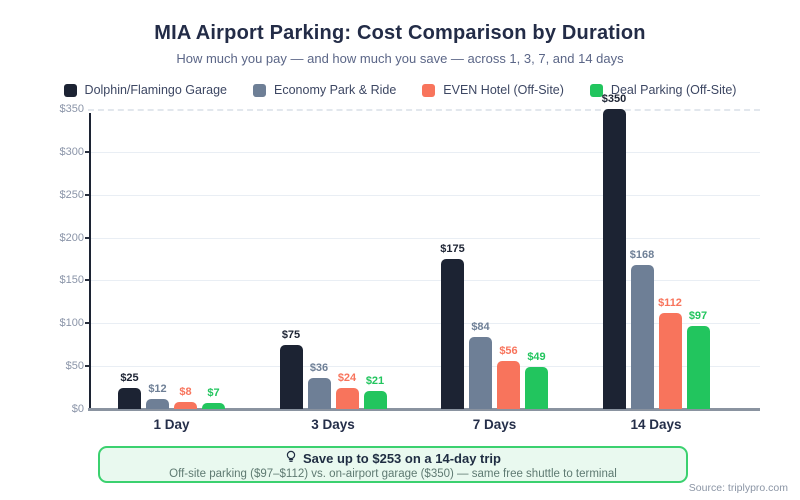 The image size is (800, 500). What do you see at coordinates (614, 99) in the screenshot?
I see `bar-value-label: $350` at bounding box center [614, 99].